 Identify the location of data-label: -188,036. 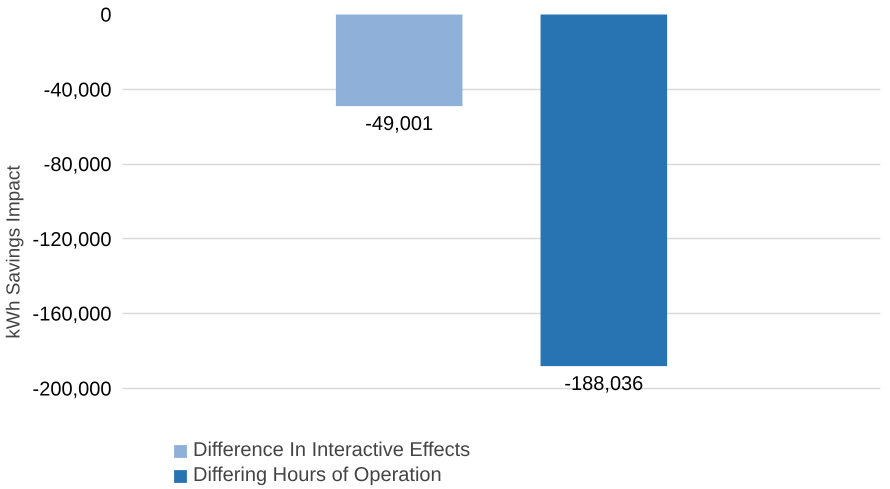
(604, 384).